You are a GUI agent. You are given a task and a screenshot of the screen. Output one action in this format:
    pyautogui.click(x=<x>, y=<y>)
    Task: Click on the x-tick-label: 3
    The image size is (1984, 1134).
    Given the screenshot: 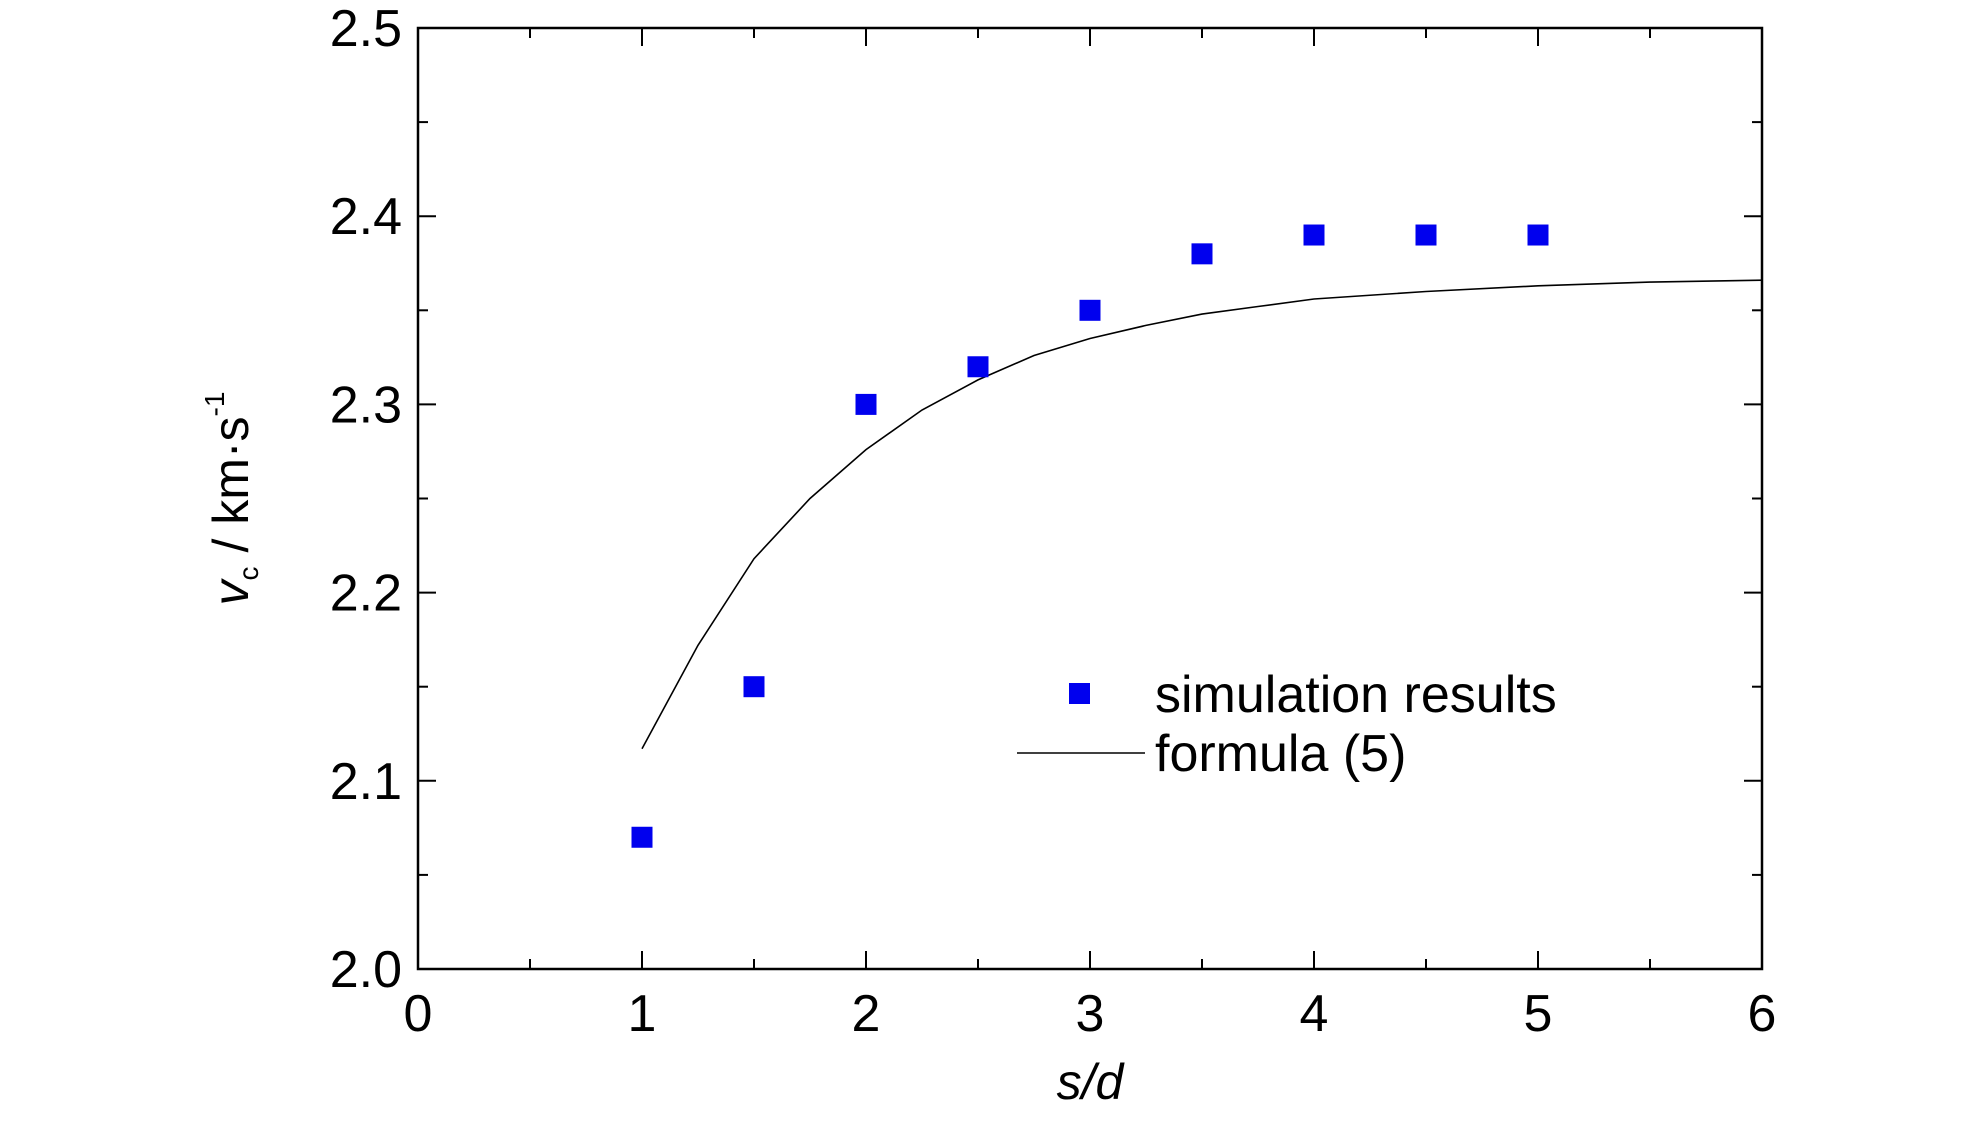 What is the action you would take?
    pyautogui.click(x=1090, y=1014)
    